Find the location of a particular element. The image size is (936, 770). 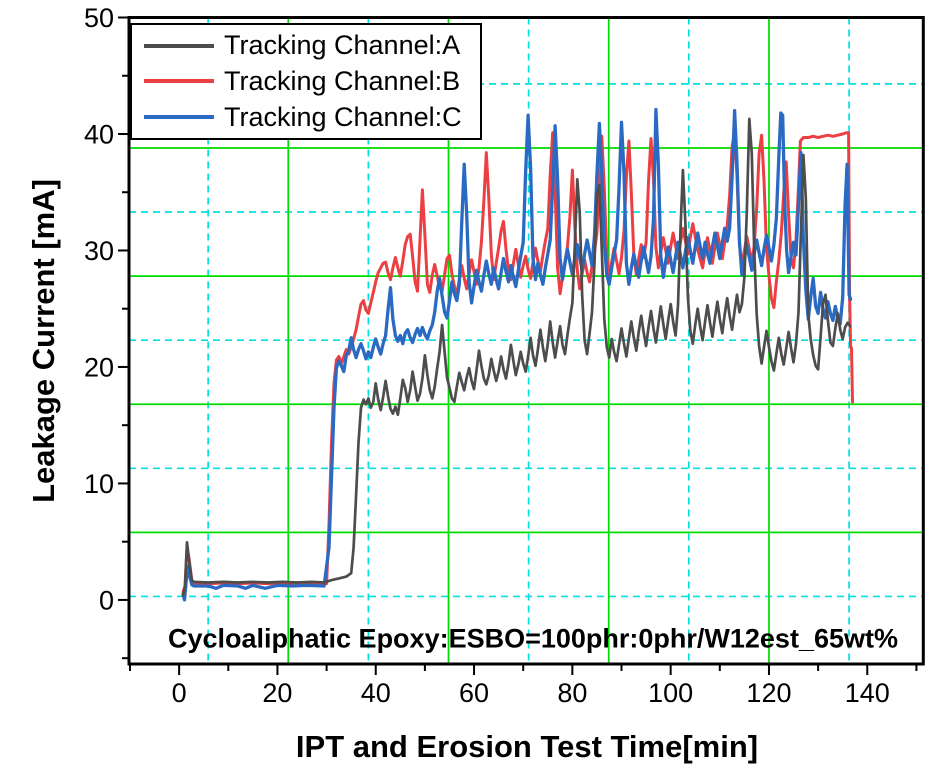

y-tick-label: 20 is located at coordinates (99, 367).